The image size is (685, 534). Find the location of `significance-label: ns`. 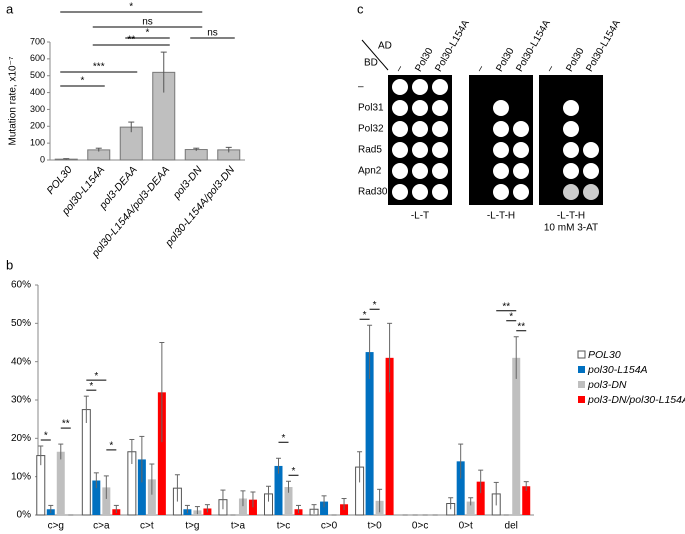

significance-label: ns is located at coordinates (147, 22).